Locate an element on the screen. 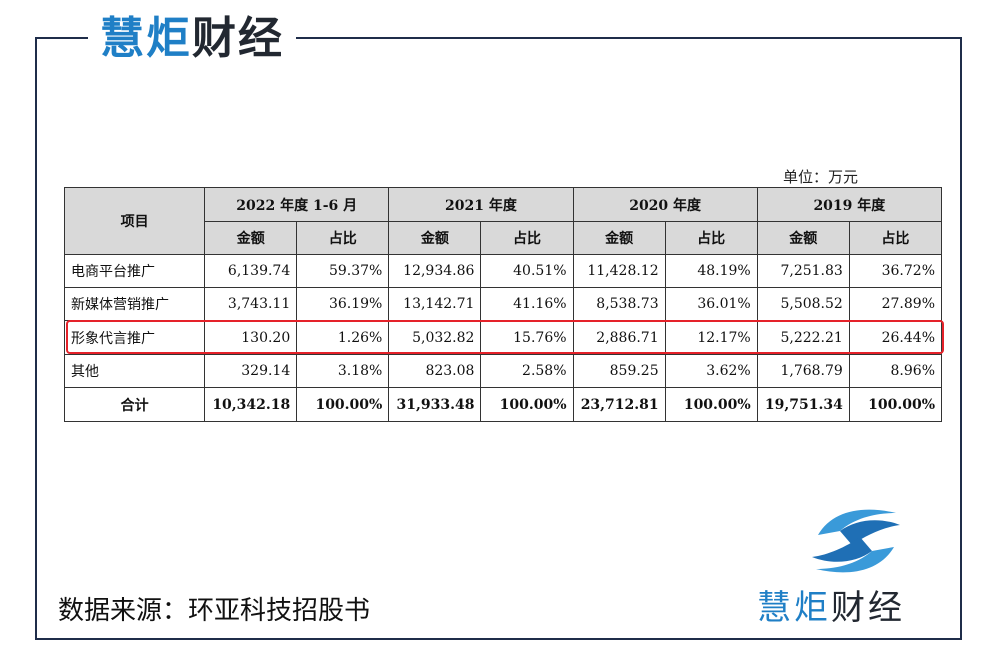  cell-amount: 859.25 is located at coordinates (619, 371).